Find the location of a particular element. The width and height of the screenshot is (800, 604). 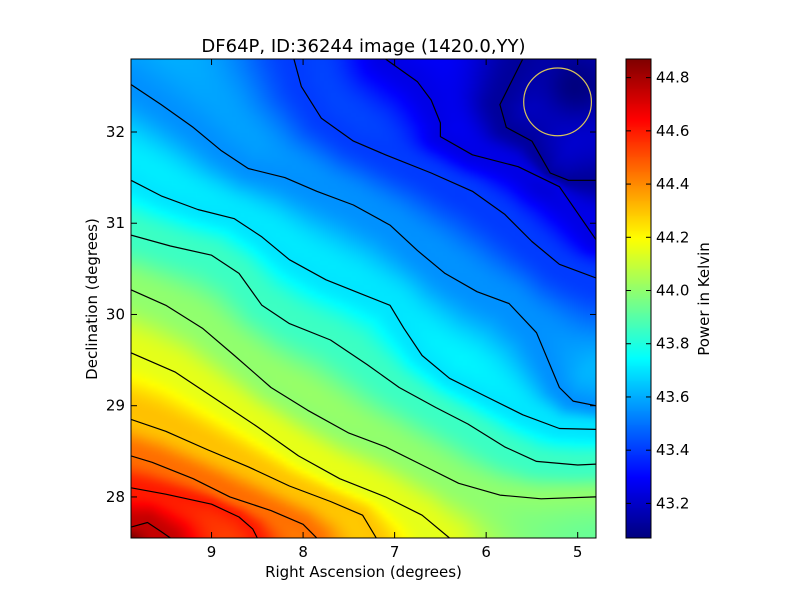

colorbar-gradient is located at coordinates (638, 298).